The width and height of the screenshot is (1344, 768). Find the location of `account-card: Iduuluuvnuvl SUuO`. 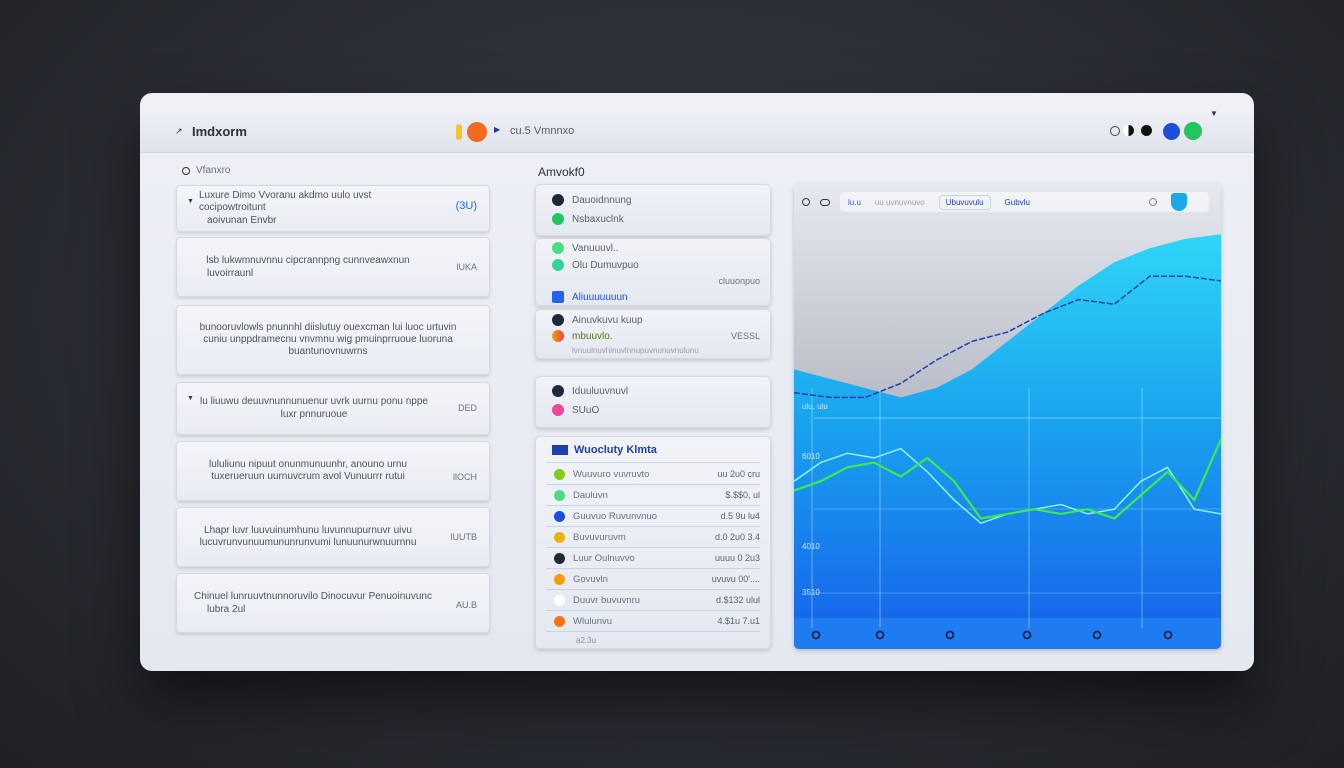

account-card: Iduuluuvnuvl SUuO is located at coordinates (653, 402).